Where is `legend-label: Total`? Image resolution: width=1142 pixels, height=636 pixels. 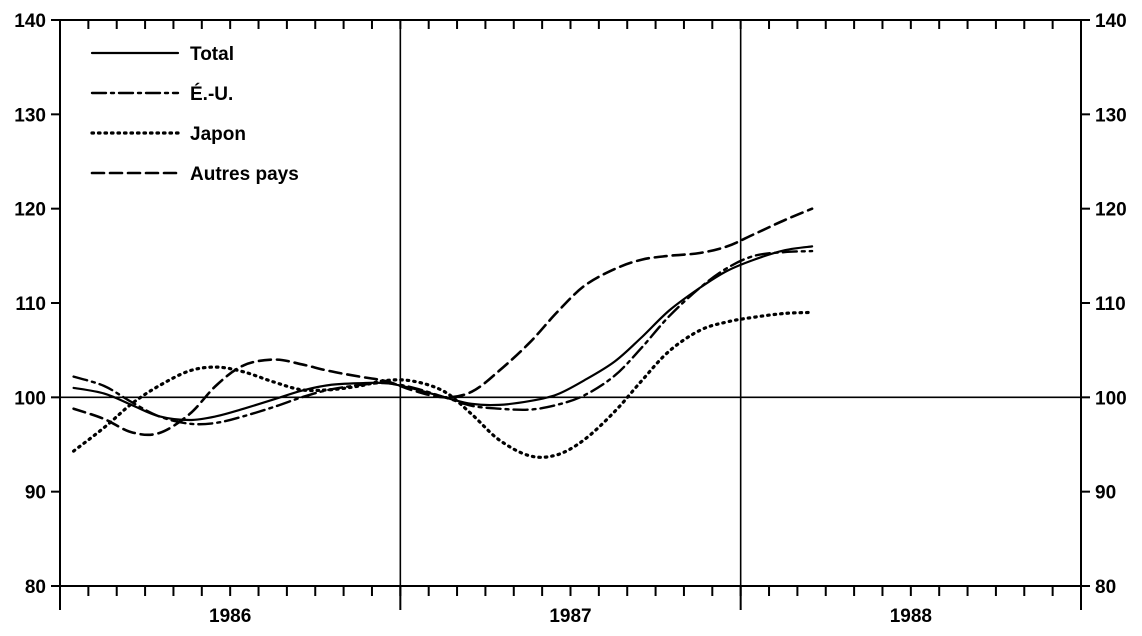
legend-label: Total is located at coordinates (212, 54).